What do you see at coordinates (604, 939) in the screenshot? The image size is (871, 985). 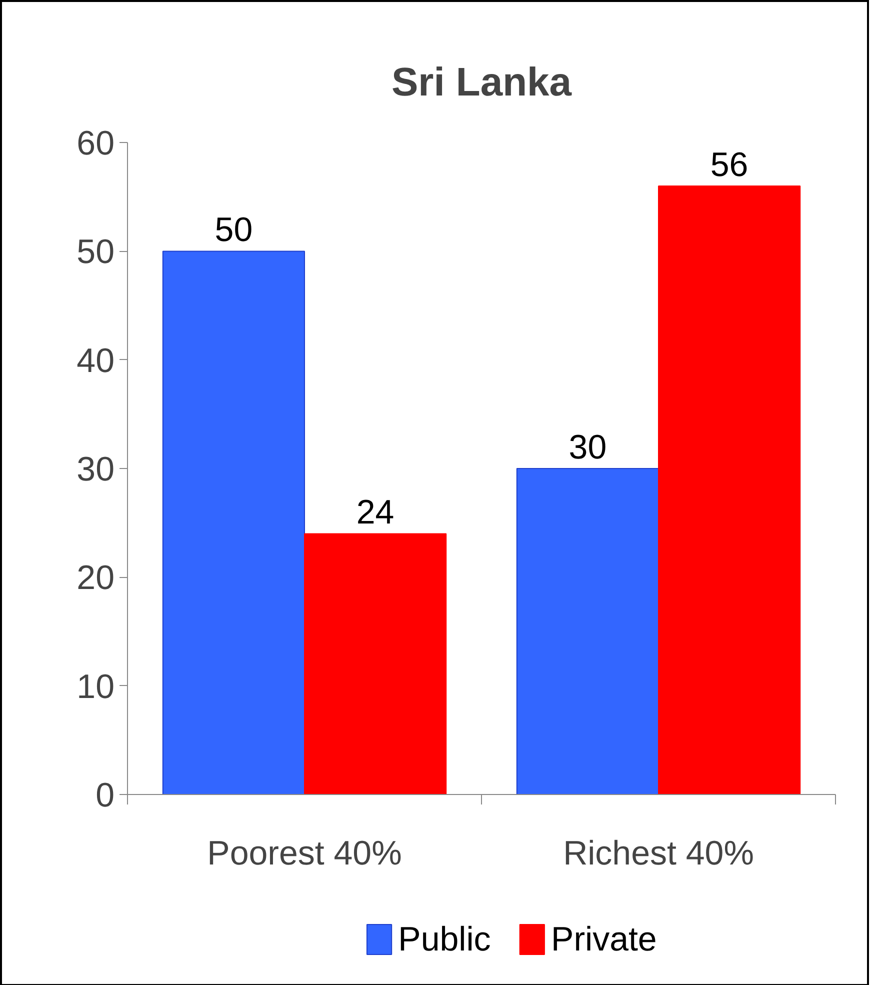 I see `legend-label: Private` at bounding box center [604, 939].